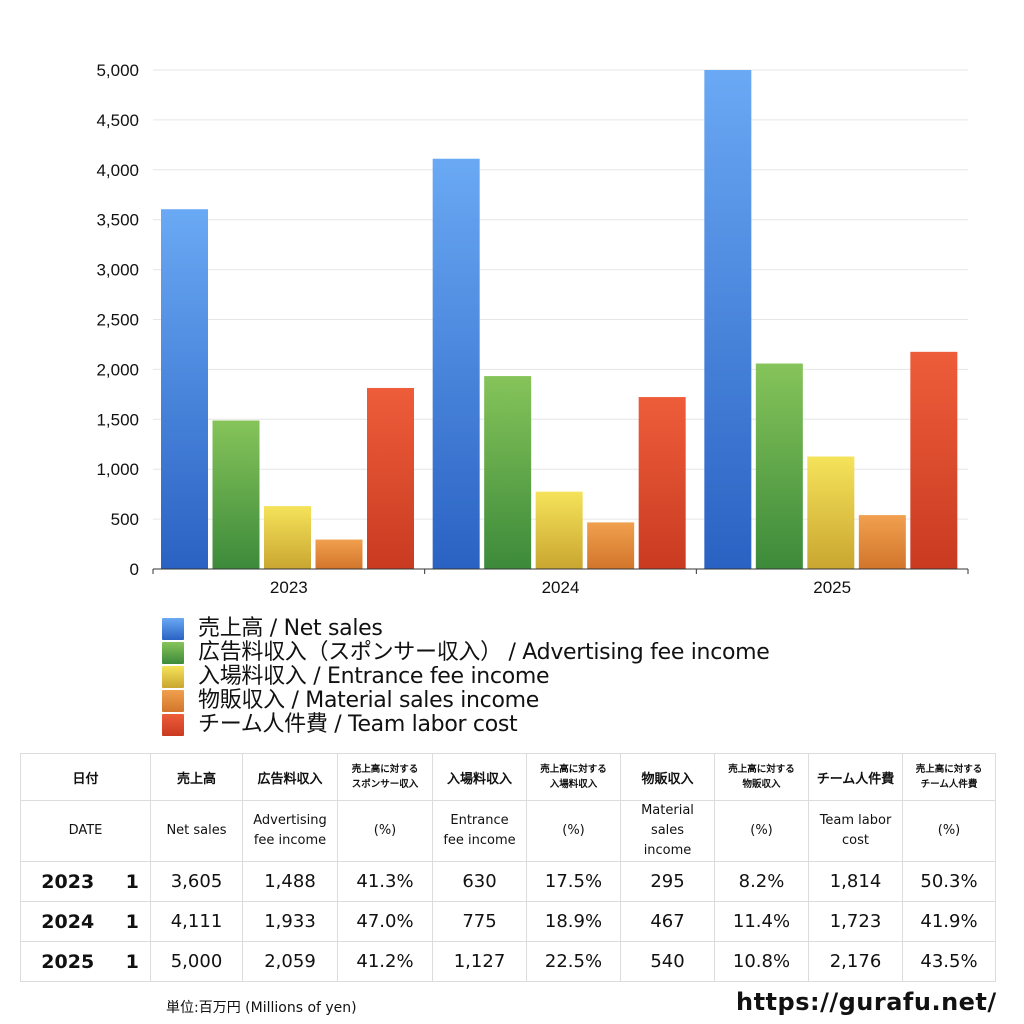  Describe the element at coordinates (466, 629) in the screenshot. I see `legend-item-net-sales: 売上高 / Net sales` at that location.